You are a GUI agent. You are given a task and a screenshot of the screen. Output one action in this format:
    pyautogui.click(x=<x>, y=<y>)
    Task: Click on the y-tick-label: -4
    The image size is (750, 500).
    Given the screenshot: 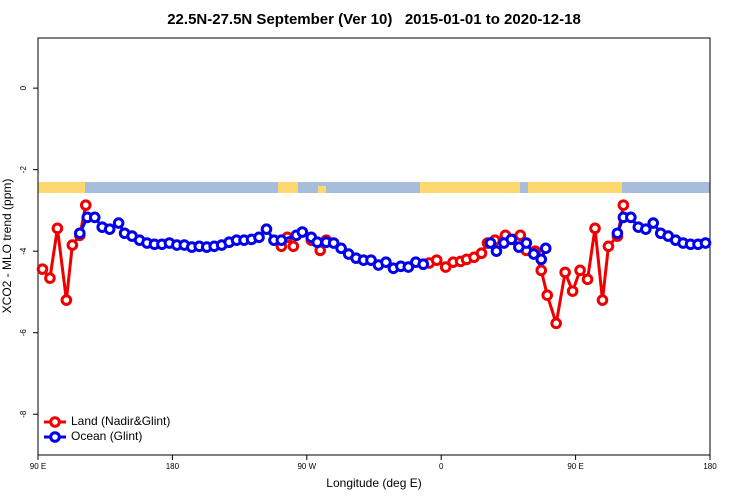 What is the action you would take?
    pyautogui.click(x=23, y=251)
    